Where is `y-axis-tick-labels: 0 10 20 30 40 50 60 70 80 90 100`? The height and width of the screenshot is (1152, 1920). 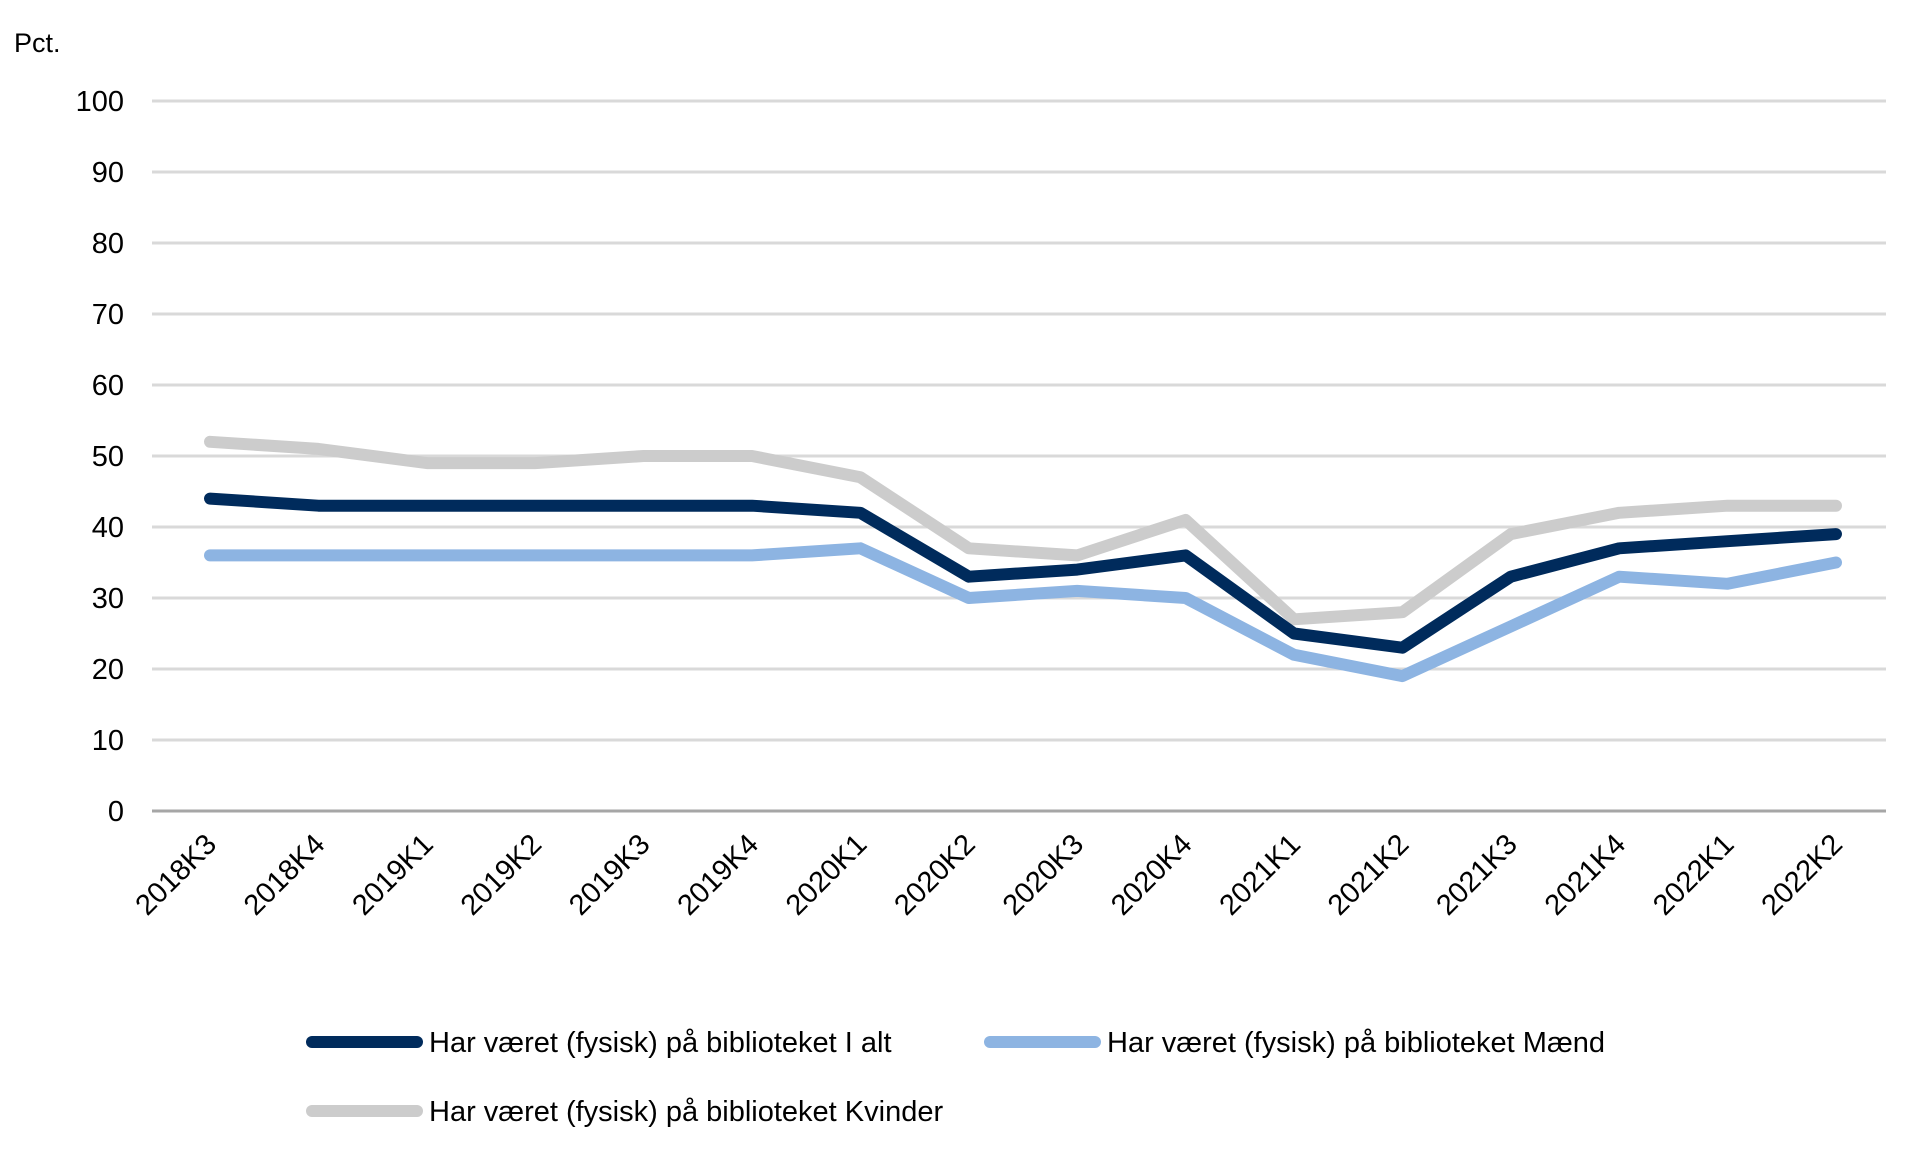
y-axis-tick-labels: 0 10 20 30 40 50 60 70 80 90 100 is located at coordinates (100, 457).